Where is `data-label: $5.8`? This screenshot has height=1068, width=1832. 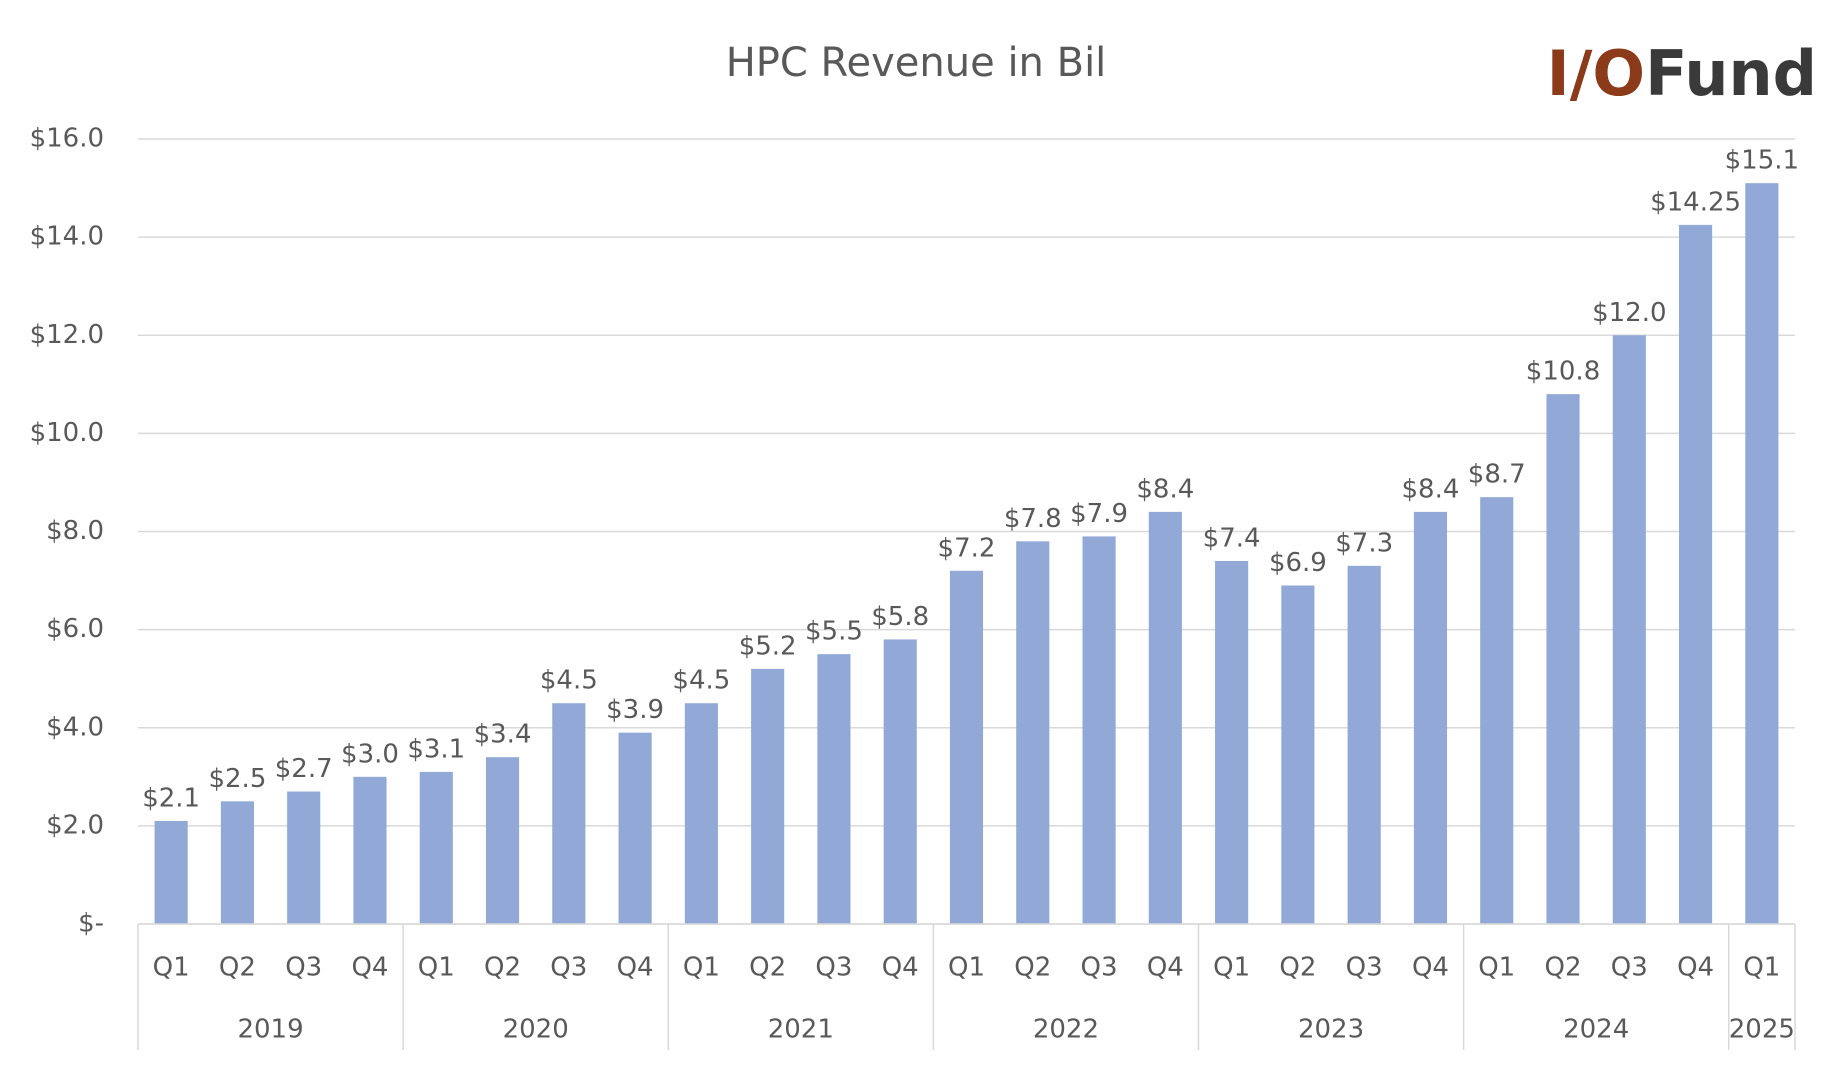 data-label: $5.8 is located at coordinates (900, 617).